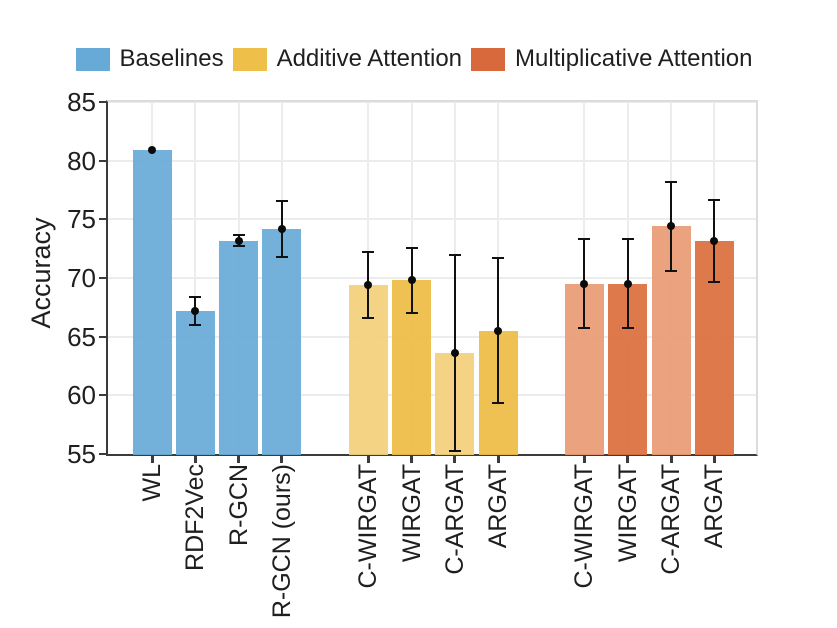  I want to click on legend-label: Baselines, so click(171, 58).